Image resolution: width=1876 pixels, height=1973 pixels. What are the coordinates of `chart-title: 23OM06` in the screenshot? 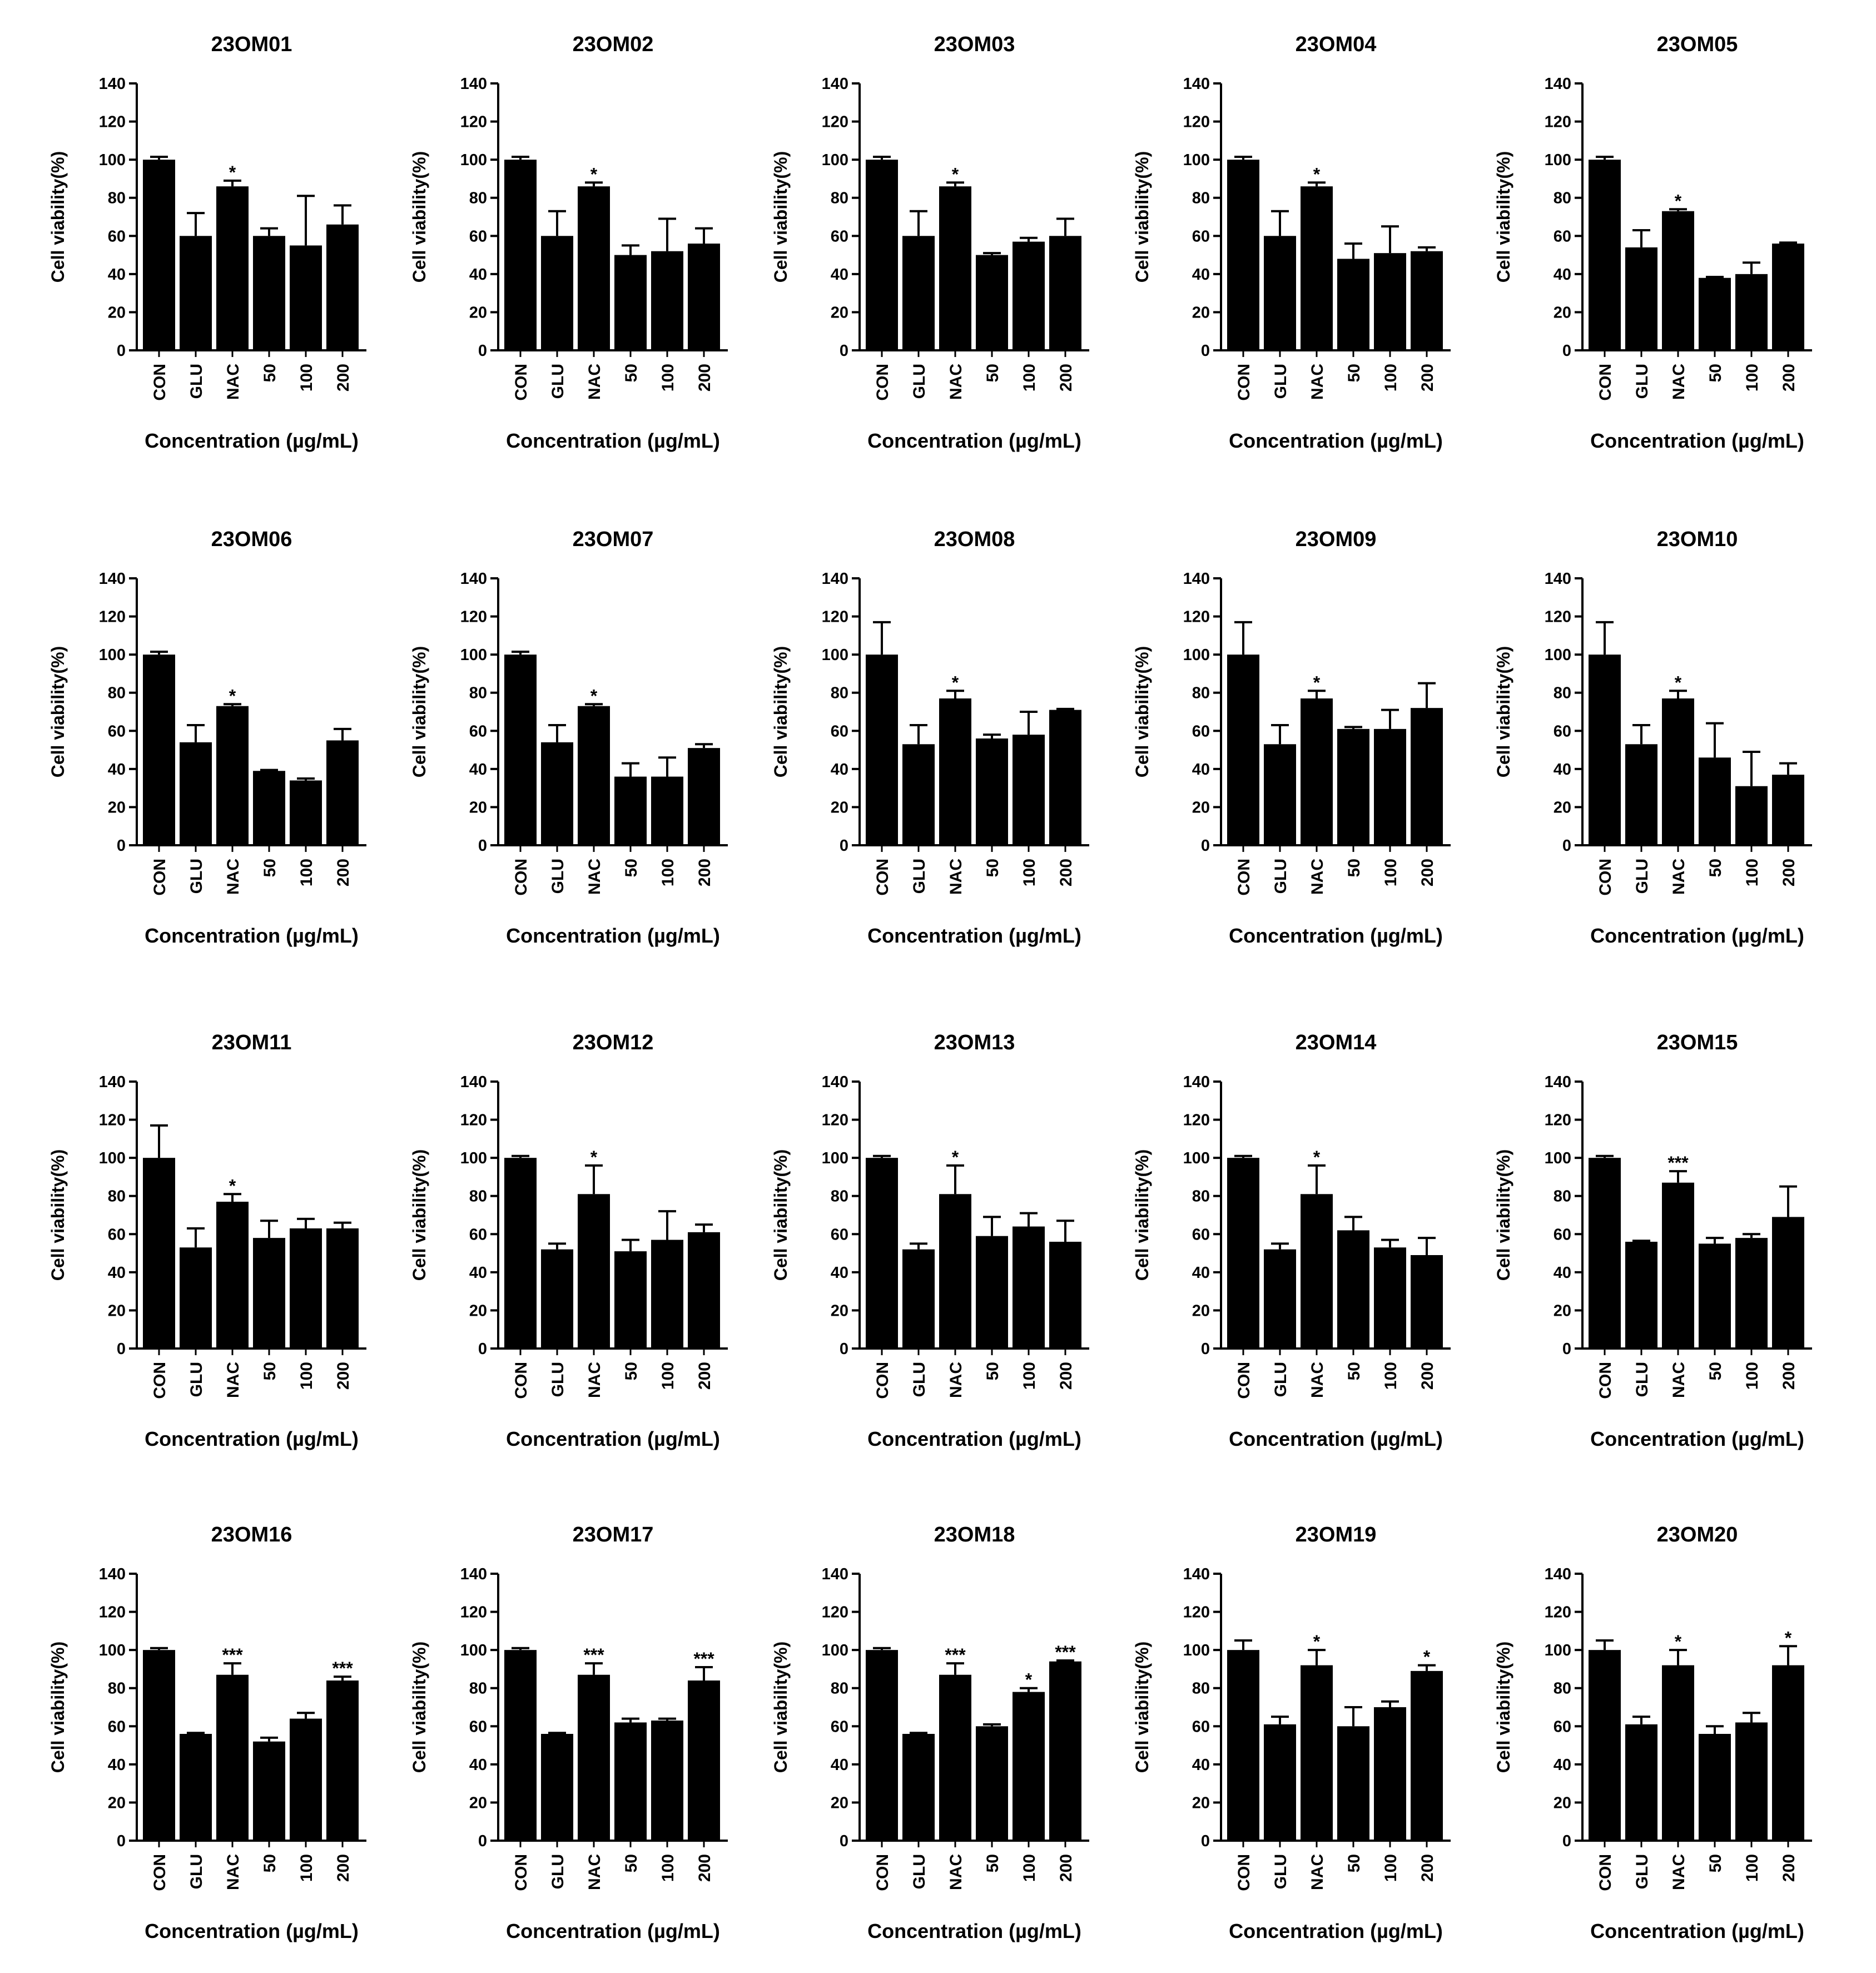 It's located at (251, 539).